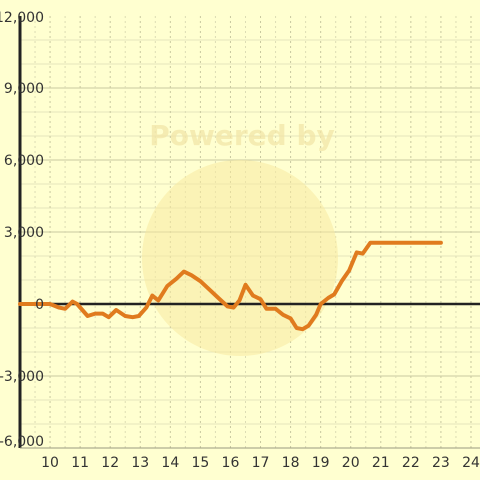 The width and height of the screenshot is (480, 480). I want to click on y-tick-label: -3,000, so click(22, 377).